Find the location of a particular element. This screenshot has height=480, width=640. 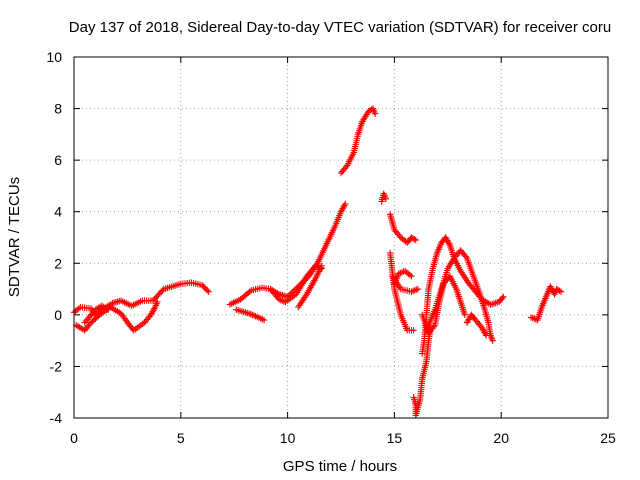

series-late-track-a is located at coordinates (384, 197).